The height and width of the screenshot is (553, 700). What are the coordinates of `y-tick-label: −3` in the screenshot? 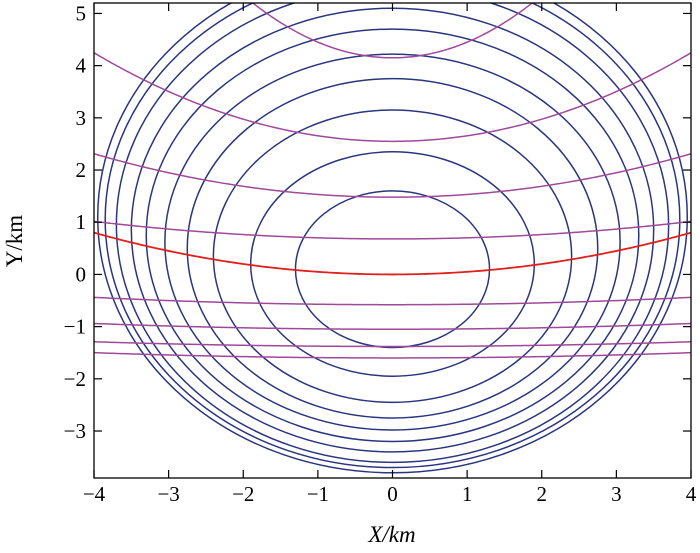 It's located at (75, 431).